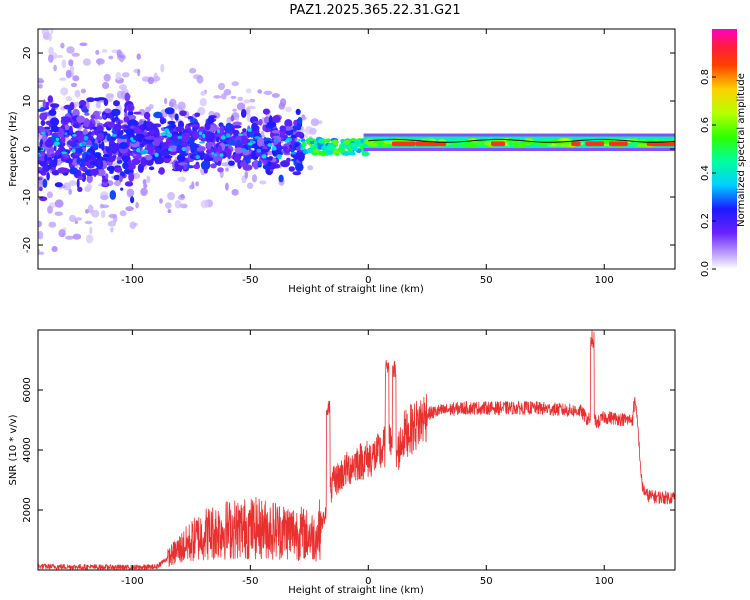 The image size is (750, 600). Describe the element at coordinates (604, 280) in the screenshot. I see `x-tick-label: 100` at that location.